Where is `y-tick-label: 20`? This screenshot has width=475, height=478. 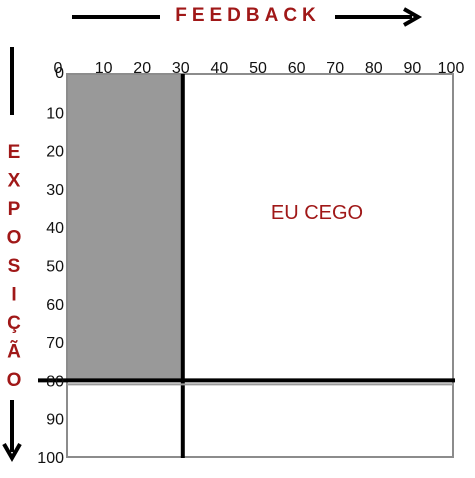 y-tick-label: 20 is located at coordinates (55, 152).